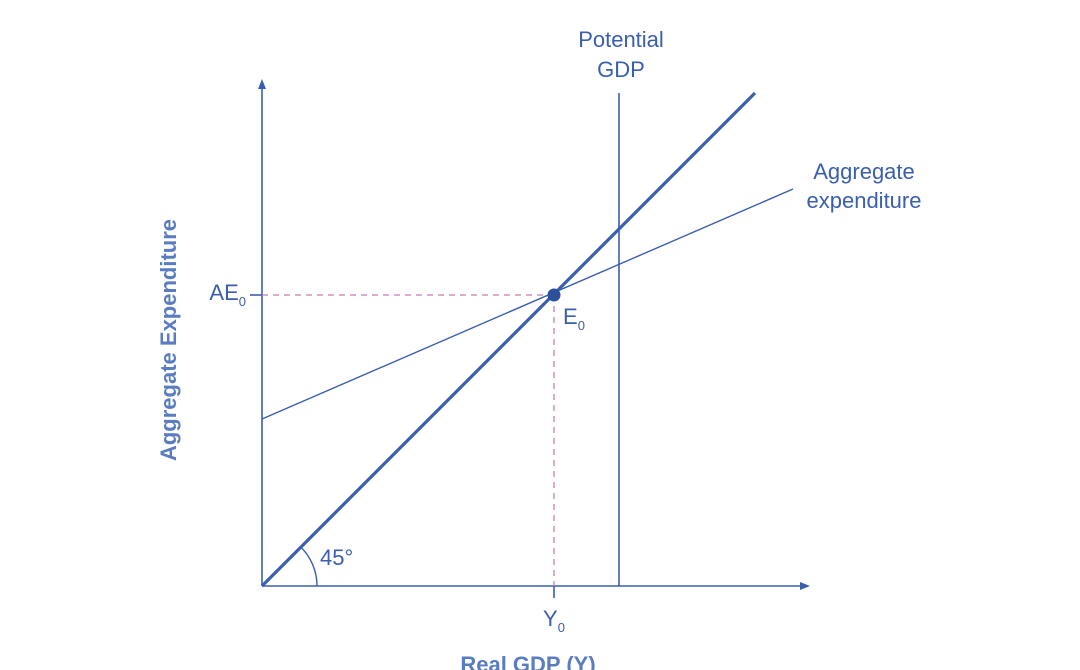  I want to click on equilibrium-point, so click(554, 295).